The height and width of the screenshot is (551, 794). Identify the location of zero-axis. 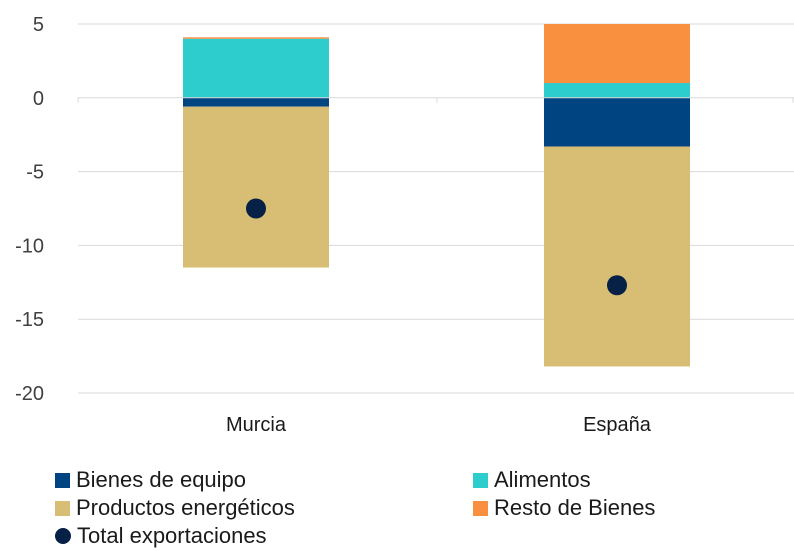
(435, 100).